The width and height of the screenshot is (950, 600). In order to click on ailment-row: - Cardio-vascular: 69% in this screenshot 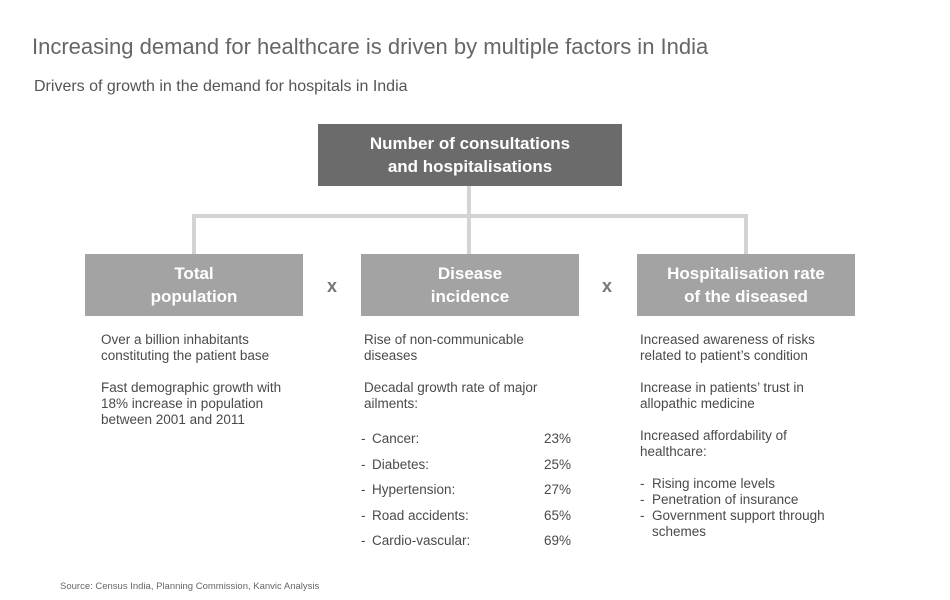, I will do `click(467, 546)`.